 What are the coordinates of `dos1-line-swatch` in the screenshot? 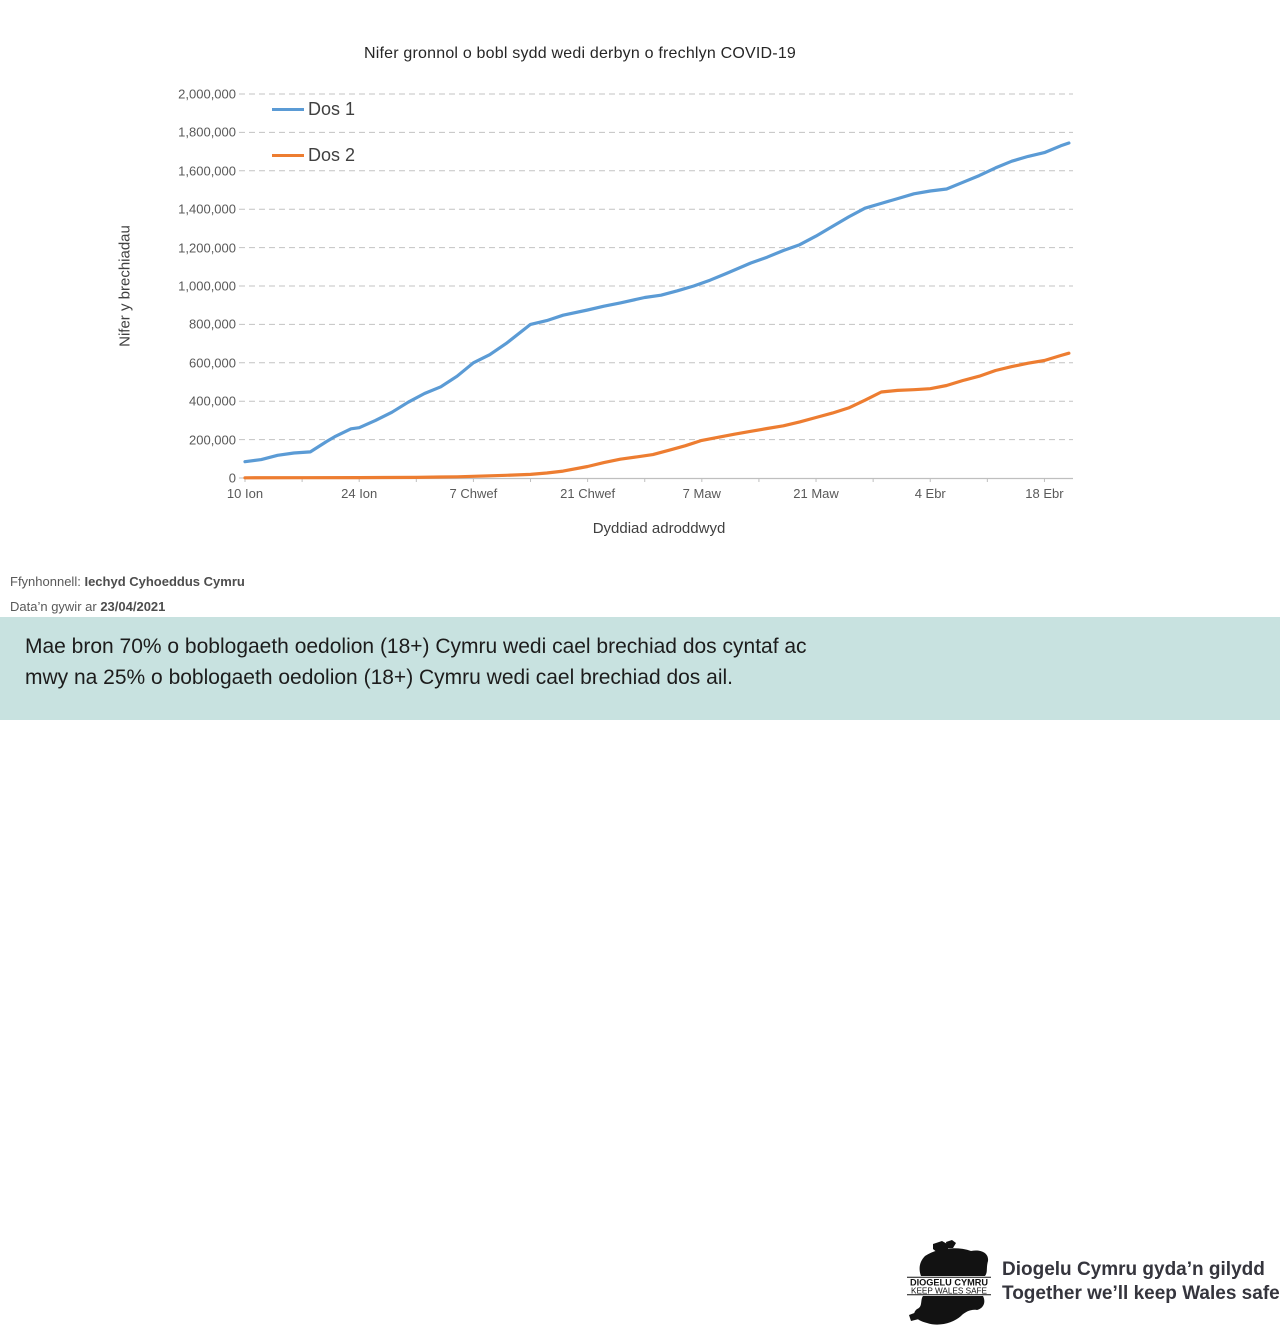 It's located at (288, 109).